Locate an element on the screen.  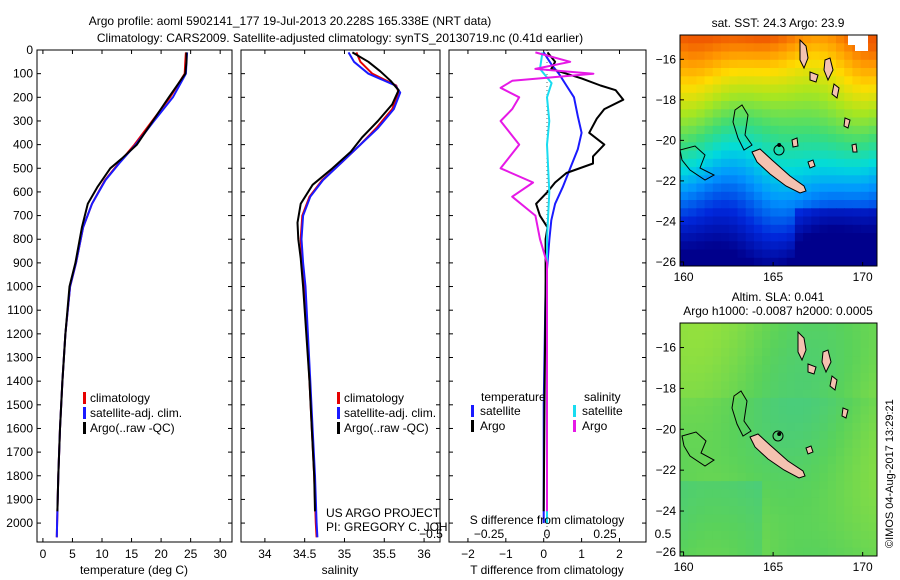
legend-swatch-sal-satellite is located at coordinates (574, 411).